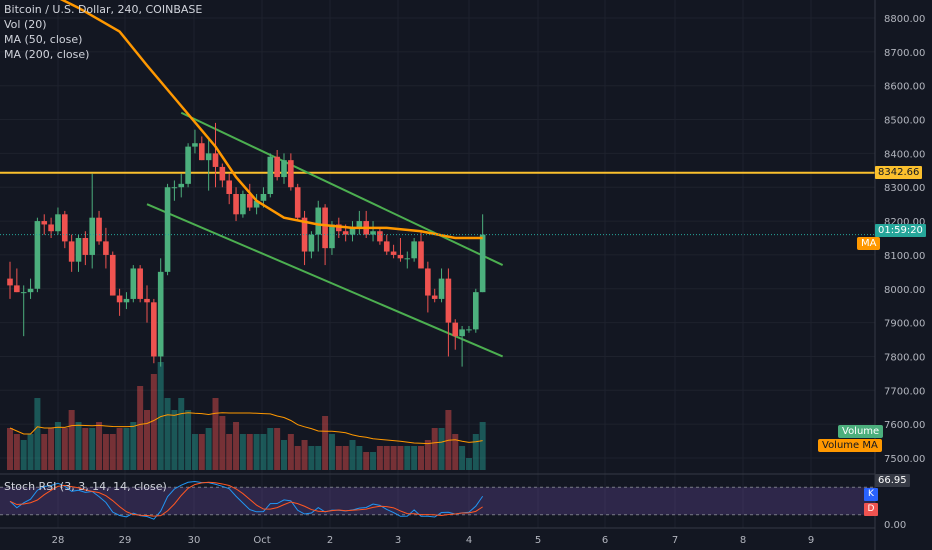 Image resolution: width=932 pixels, height=550 pixels. What do you see at coordinates (904, 121) in the screenshot?
I see `price-tick-label: 8500.00` at bounding box center [904, 121].